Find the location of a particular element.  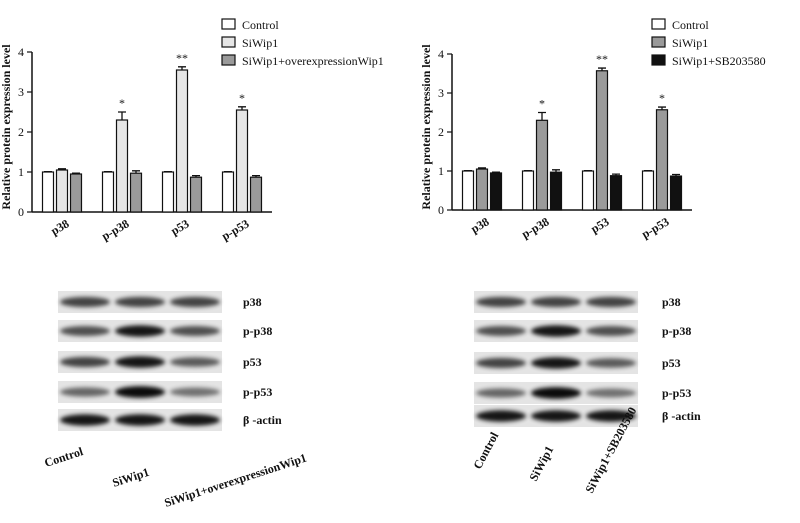

significance-label: ** is located at coordinates (182, 58).